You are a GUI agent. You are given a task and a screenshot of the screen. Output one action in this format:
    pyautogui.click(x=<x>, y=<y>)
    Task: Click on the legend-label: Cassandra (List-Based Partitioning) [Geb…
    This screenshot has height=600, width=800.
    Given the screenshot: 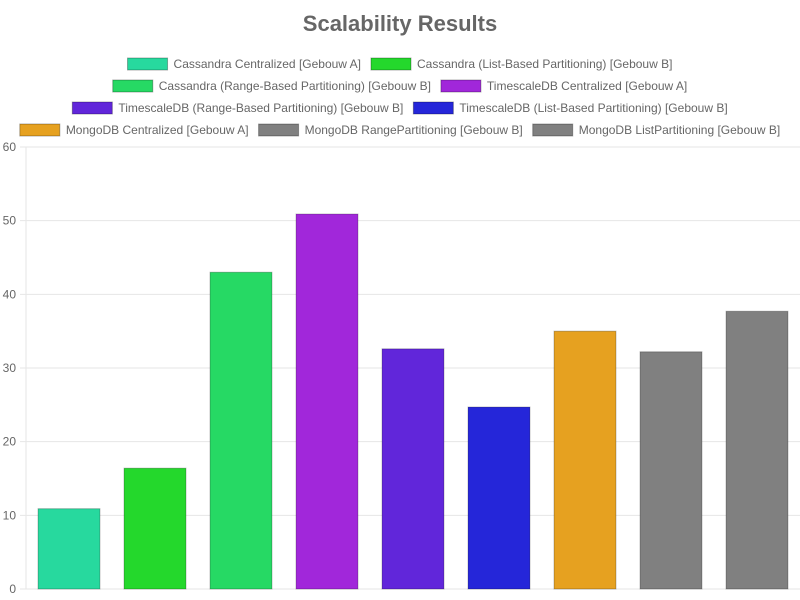 What is the action you would take?
    pyautogui.click(x=544, y=64)
    